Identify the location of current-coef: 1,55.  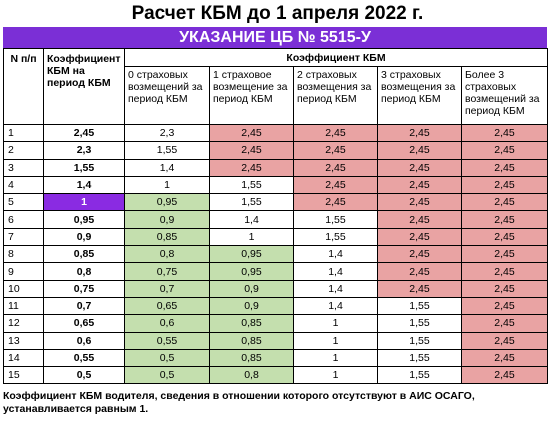
(84, 167).